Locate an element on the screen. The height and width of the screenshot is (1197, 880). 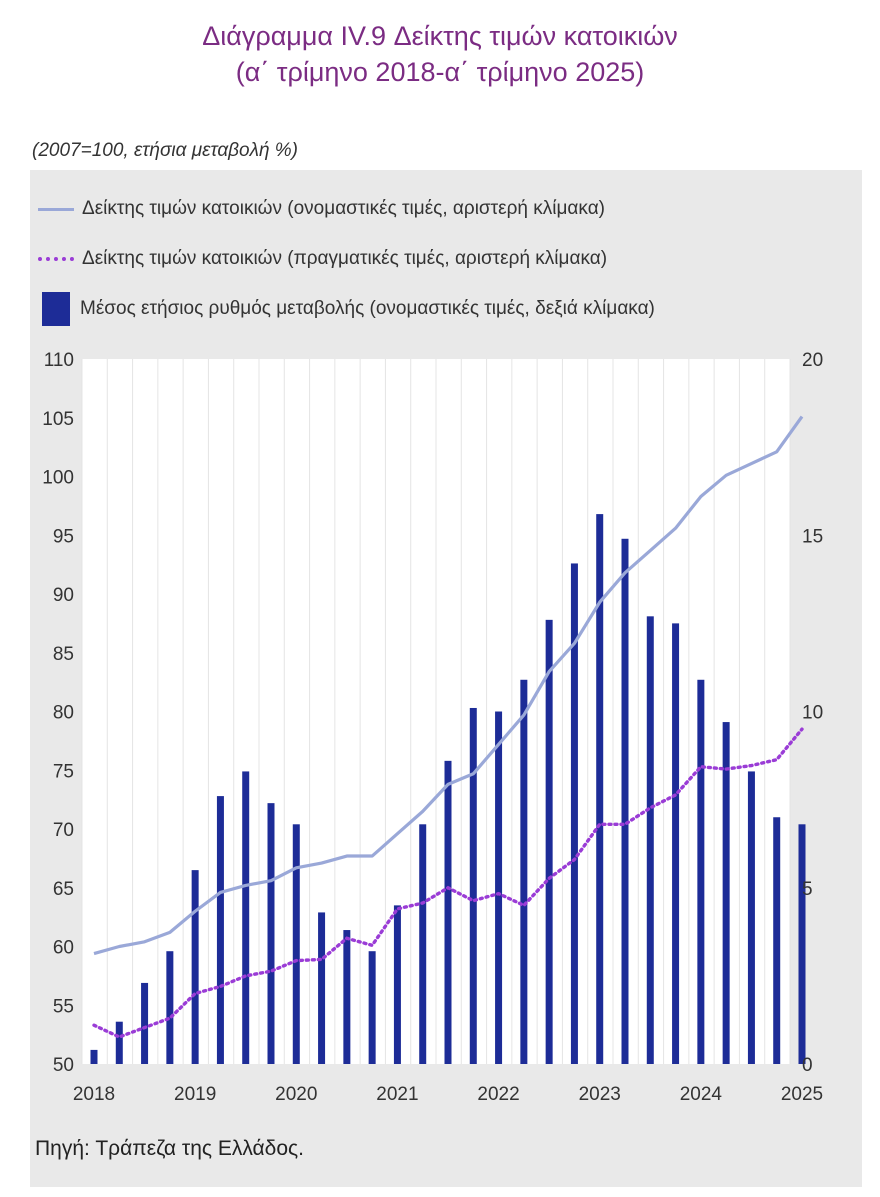
bar-2019Q4 is located at coordinates (271, 933).